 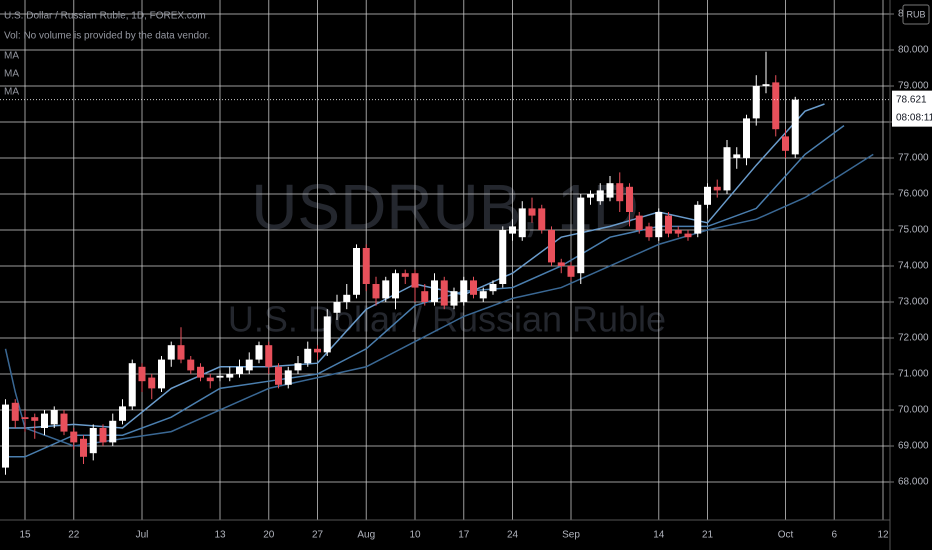 What do you see at coordinates (659, 535) in the screenshot?
I see `x-tick-label: 14` at bounding box center [659, 535].